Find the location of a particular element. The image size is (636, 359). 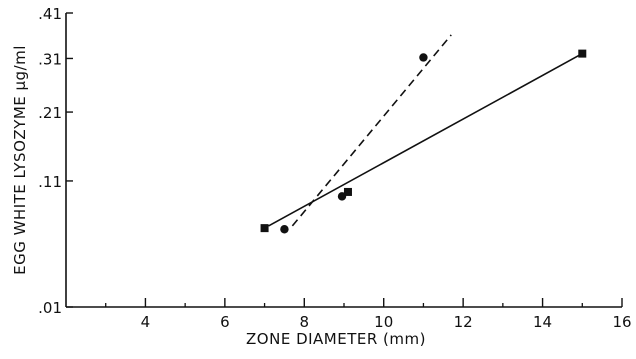

x-tick-label: 16 is located at coordinates (621, 322).